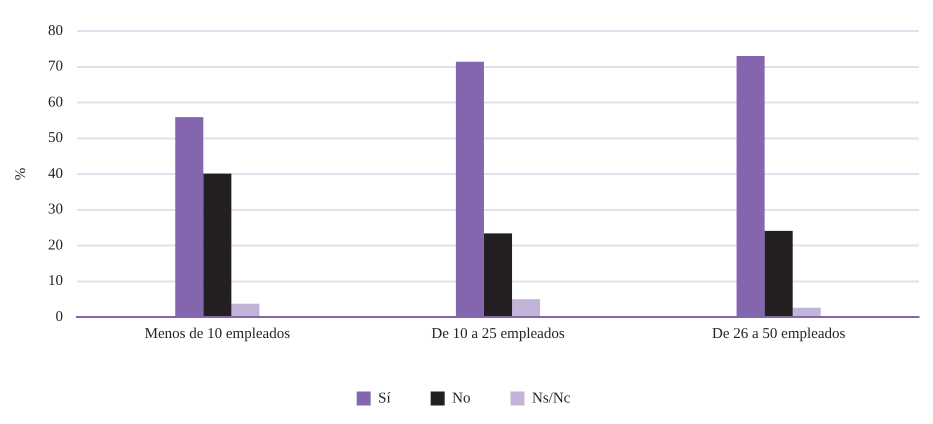 The height and width of the screenshot is (424, 933). I want to click on y-tick-label: 10, so click(55, 281).